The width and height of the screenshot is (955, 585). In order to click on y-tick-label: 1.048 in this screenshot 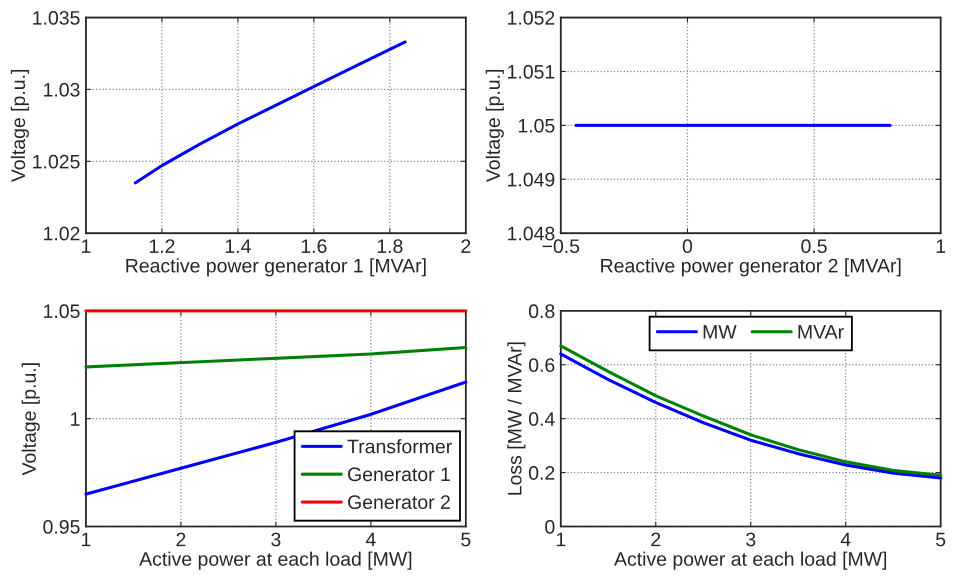, I will do `click(531, 233)`.